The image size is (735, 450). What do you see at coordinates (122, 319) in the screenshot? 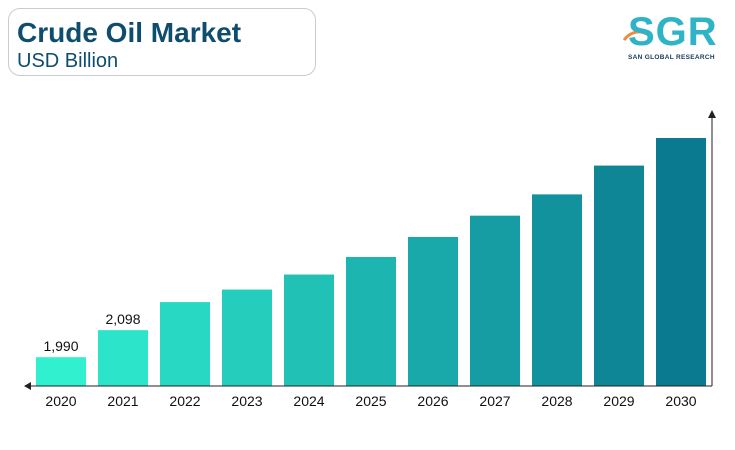
I see `data-label-2021: 2,098` at bounding box center [122, 319].